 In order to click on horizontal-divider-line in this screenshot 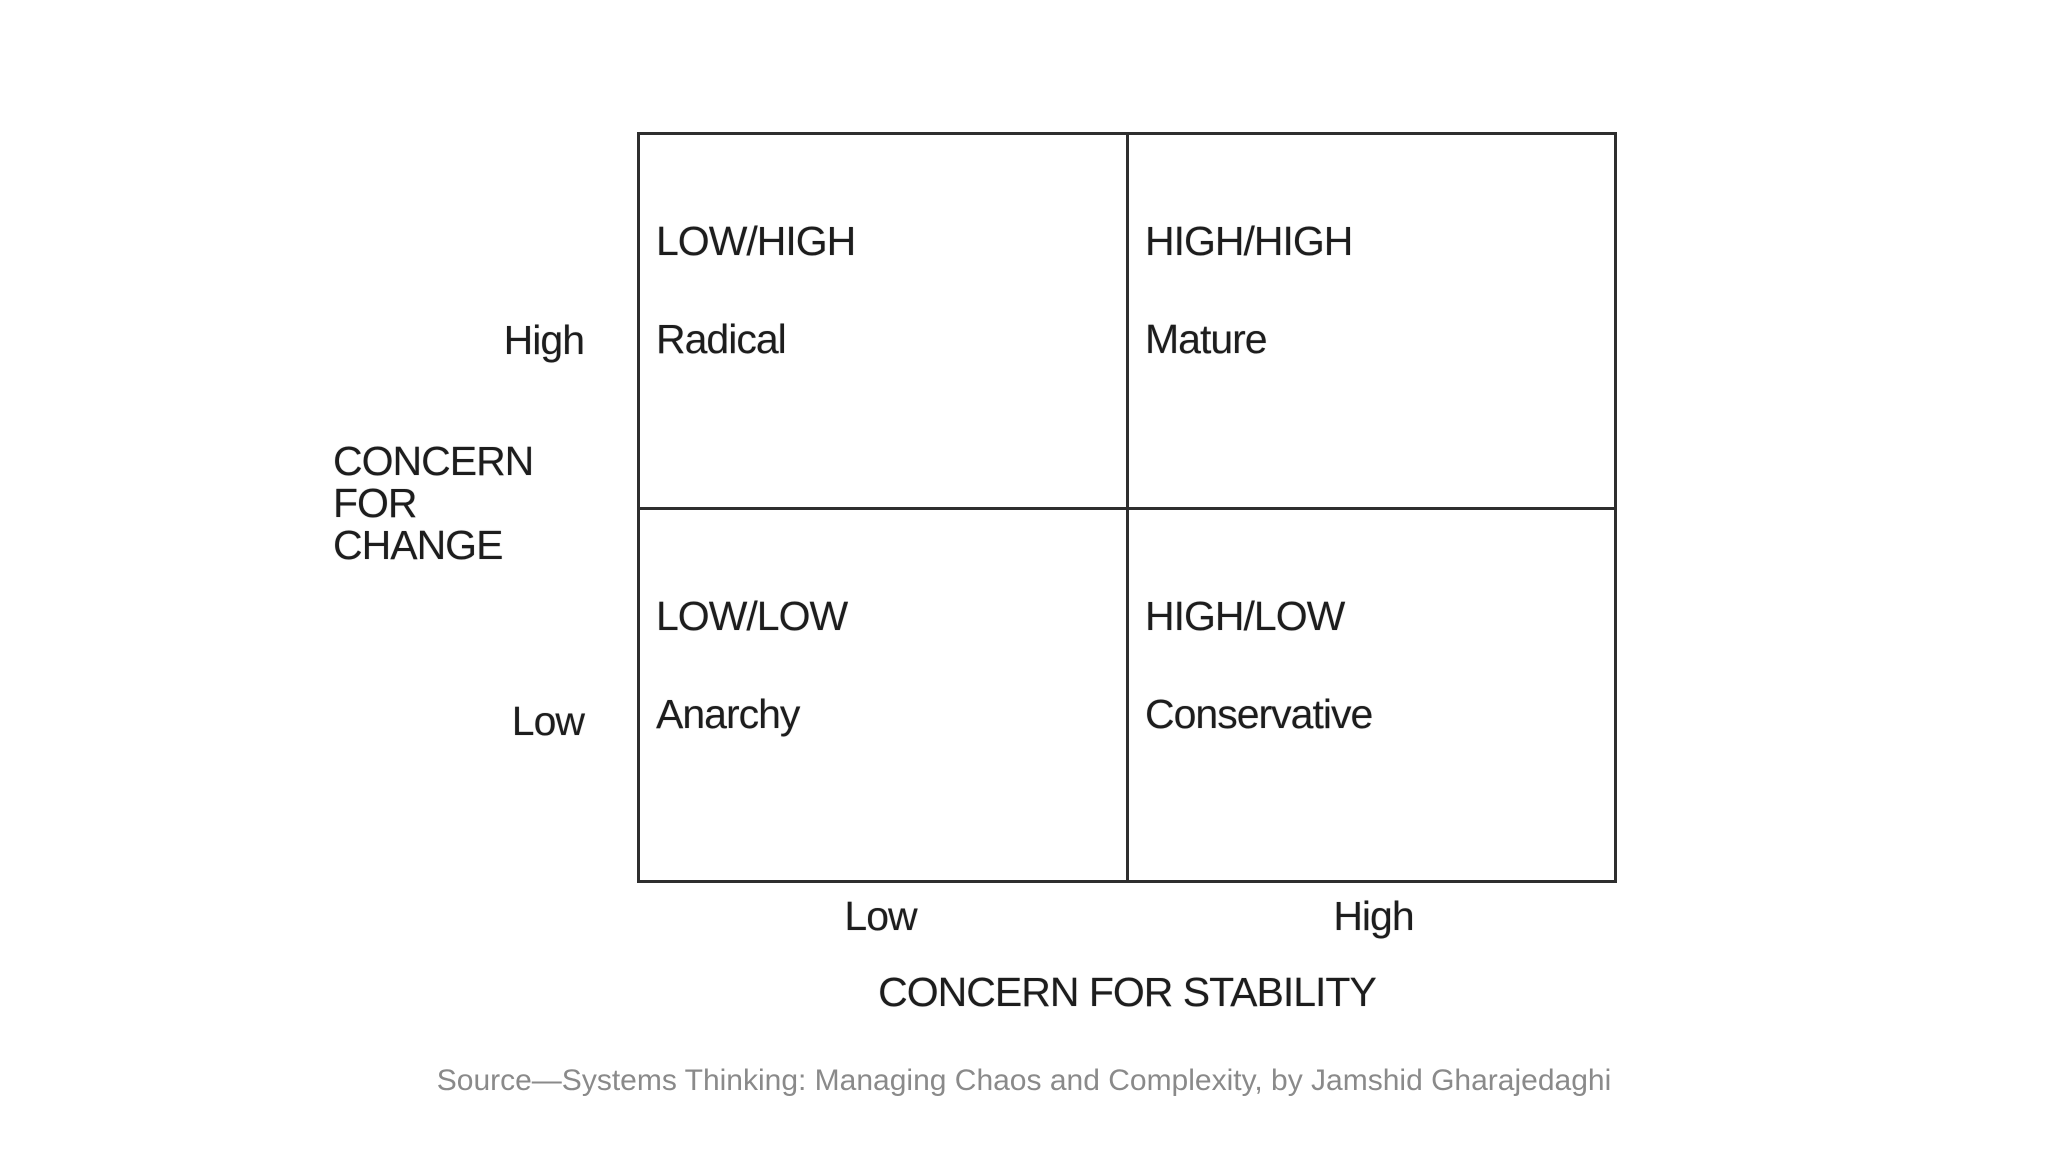, I will do `click(1127, 508)`.